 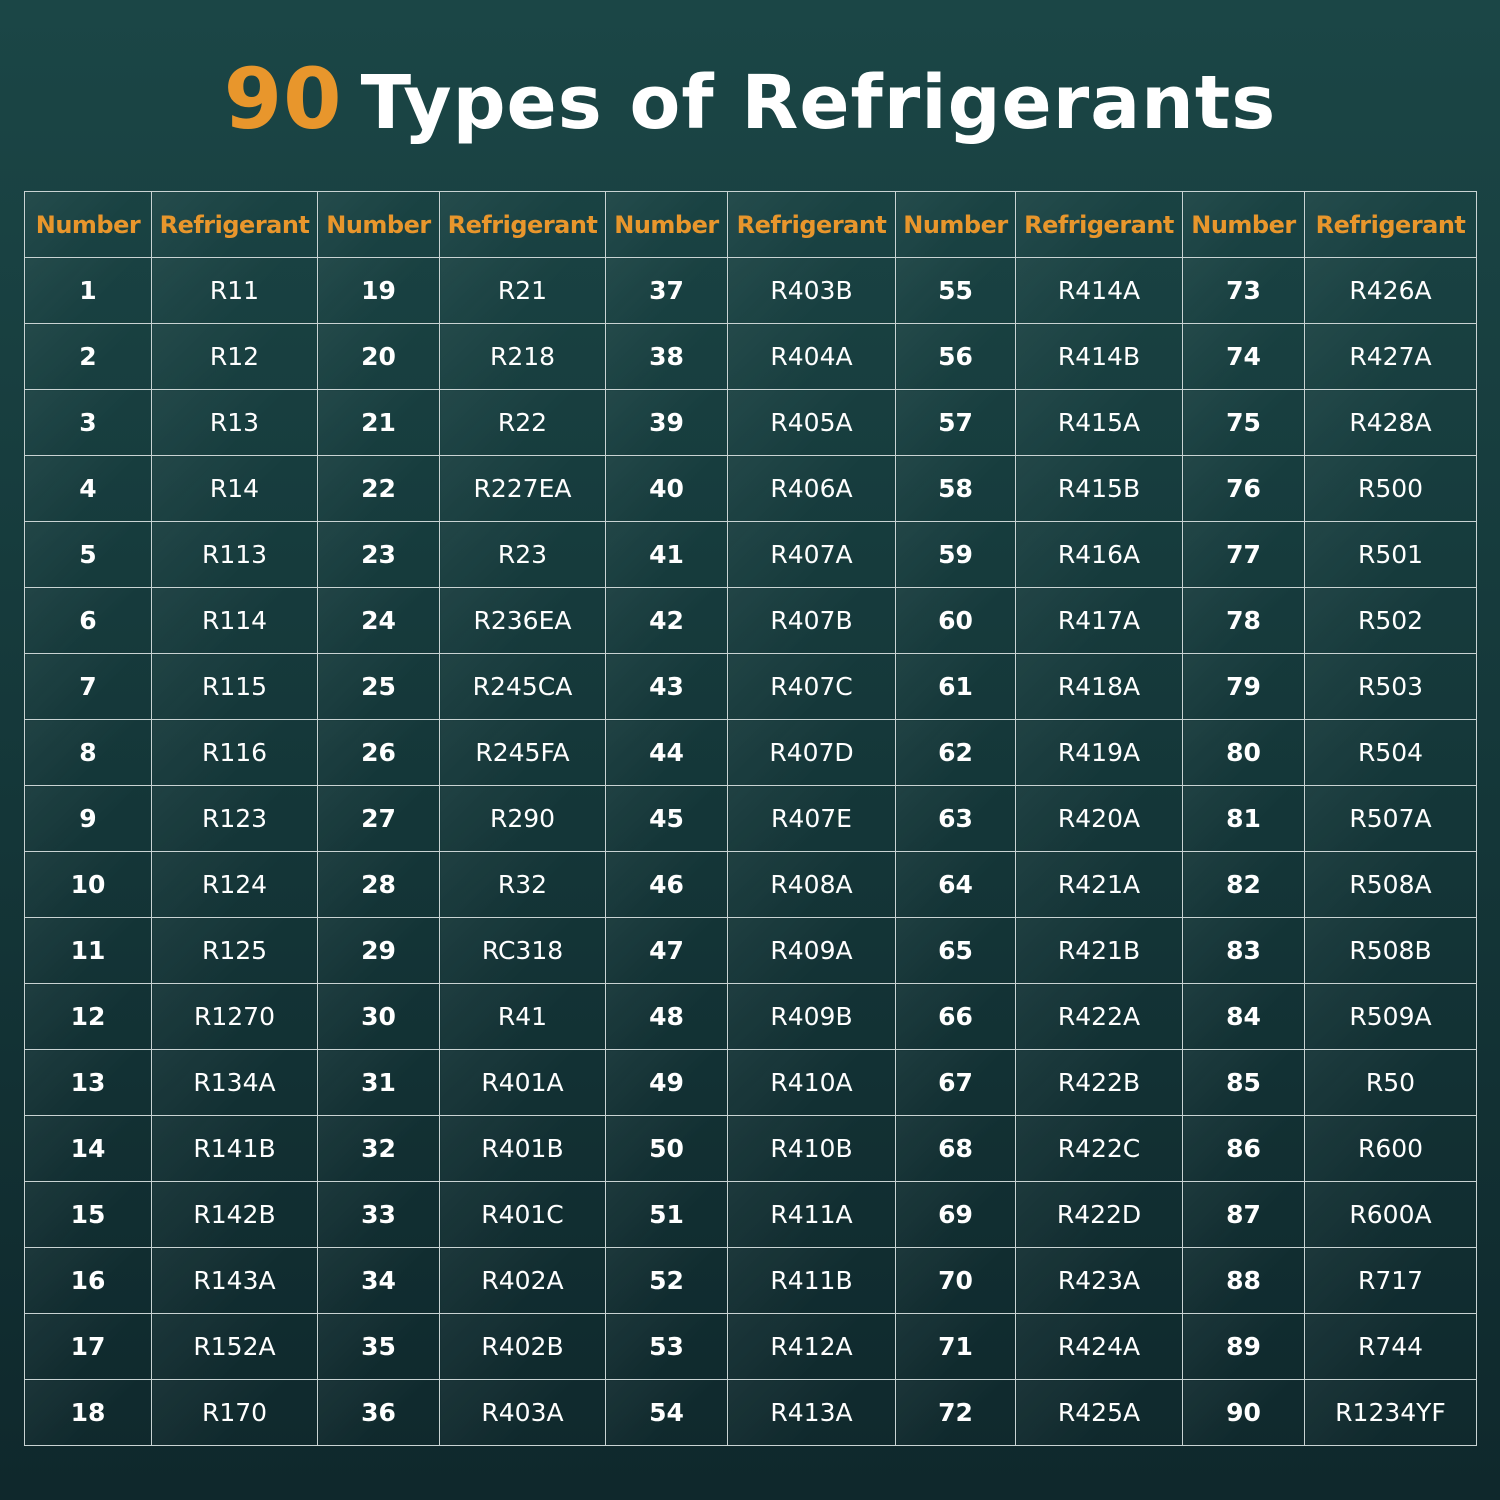 What do you see at coordinates (1390, 686) in the screenshot?
I see `refrigerant-cell: R503` at bounding box center [1390, 686].